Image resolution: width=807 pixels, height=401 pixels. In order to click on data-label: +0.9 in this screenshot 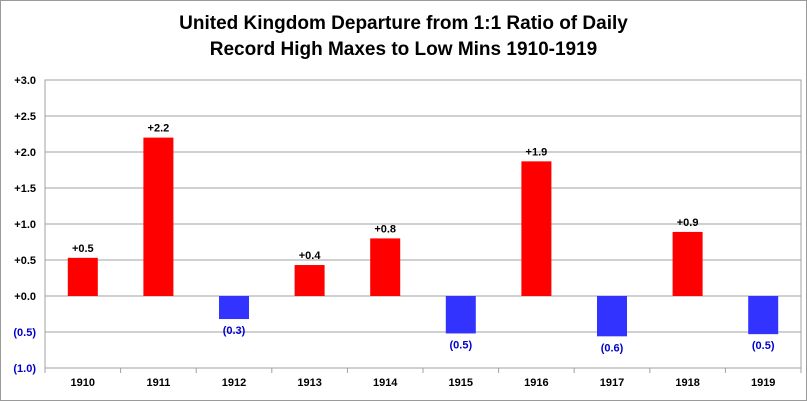, I will do `click(688, 223)`.